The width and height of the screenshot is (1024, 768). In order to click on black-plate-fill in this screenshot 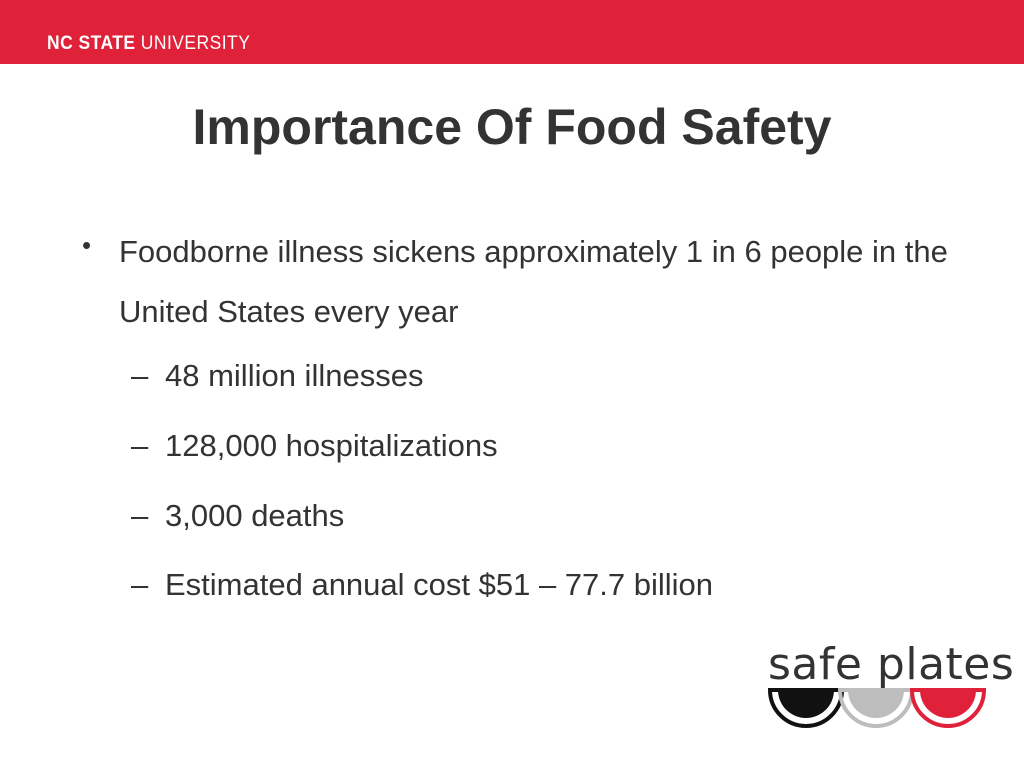, I will do `click(806, 704)`.